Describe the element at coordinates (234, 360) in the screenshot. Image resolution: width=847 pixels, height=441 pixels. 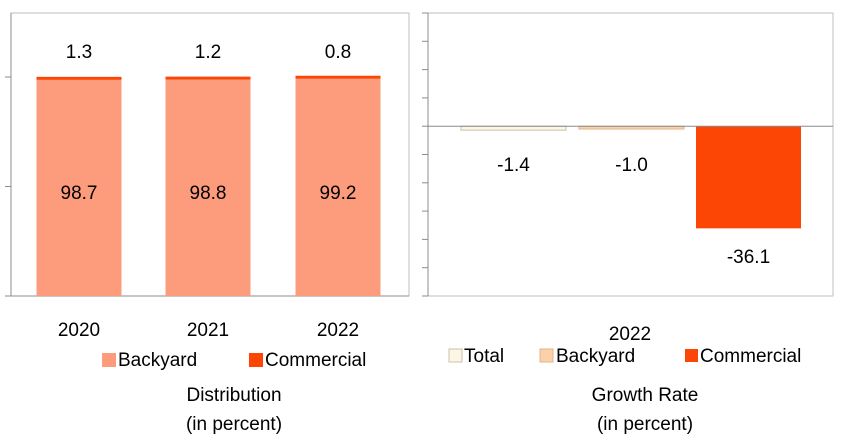
I see `distribution-legend: Backyard Commercial` at that location.